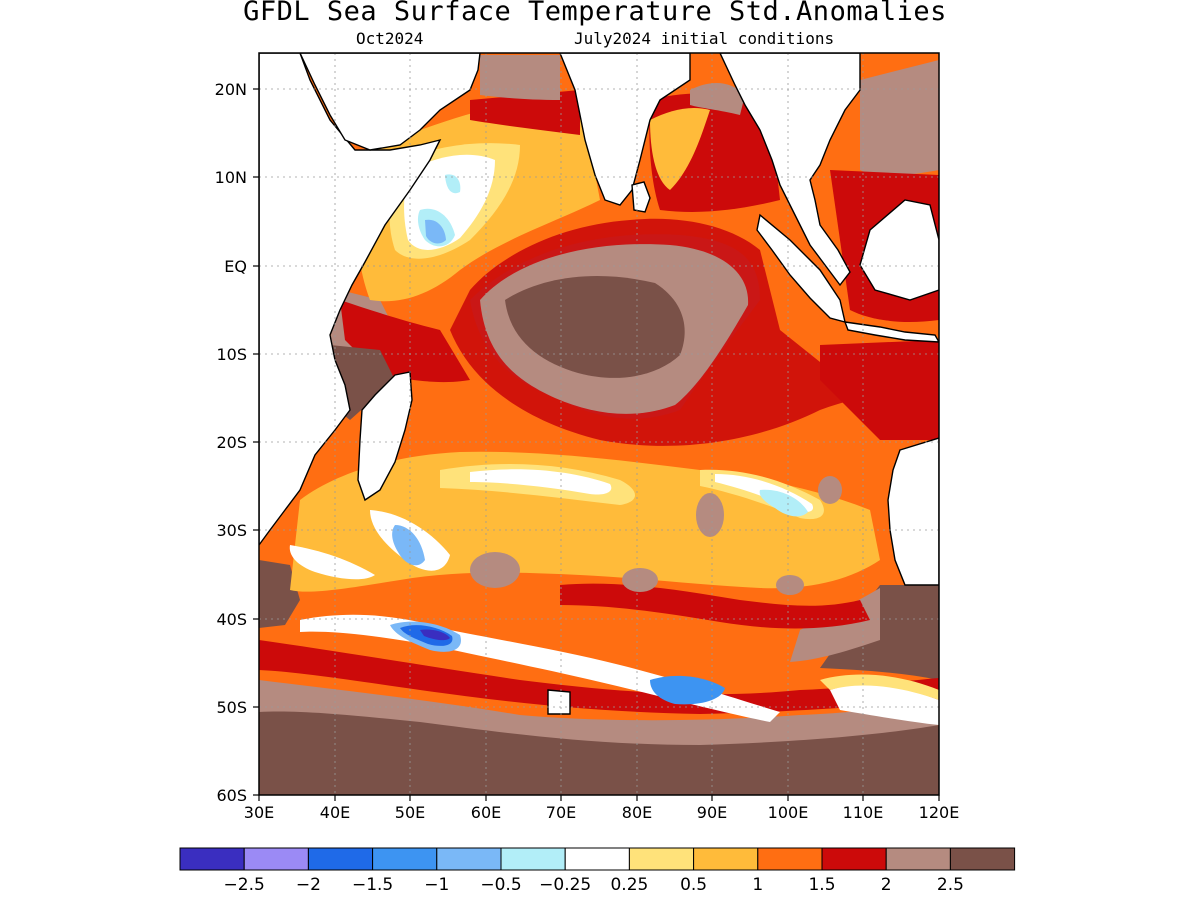  I want to click on colorbar-label: −0.25, so click(565, 885).